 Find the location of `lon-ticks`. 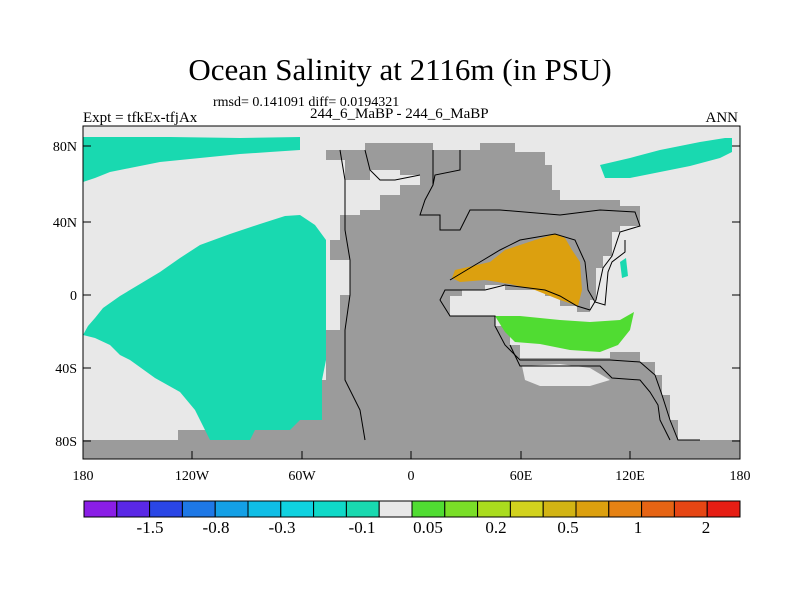

lon-ticks is located at coordinates (411, 455).